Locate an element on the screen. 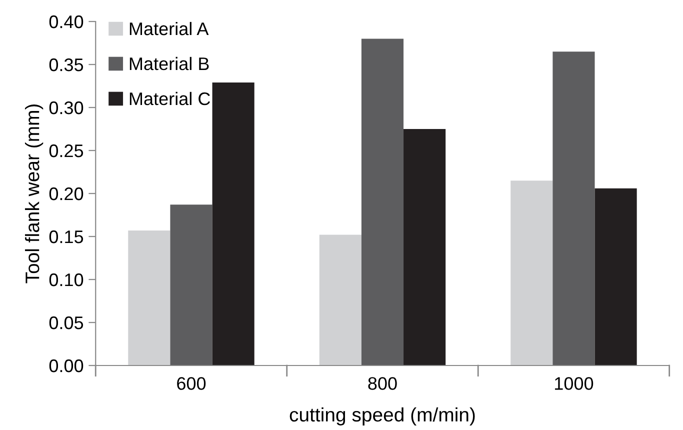 The width and height of the screenshot is (683, 430). y-tick-label: 0.25 is located at coordinates (66, 151).